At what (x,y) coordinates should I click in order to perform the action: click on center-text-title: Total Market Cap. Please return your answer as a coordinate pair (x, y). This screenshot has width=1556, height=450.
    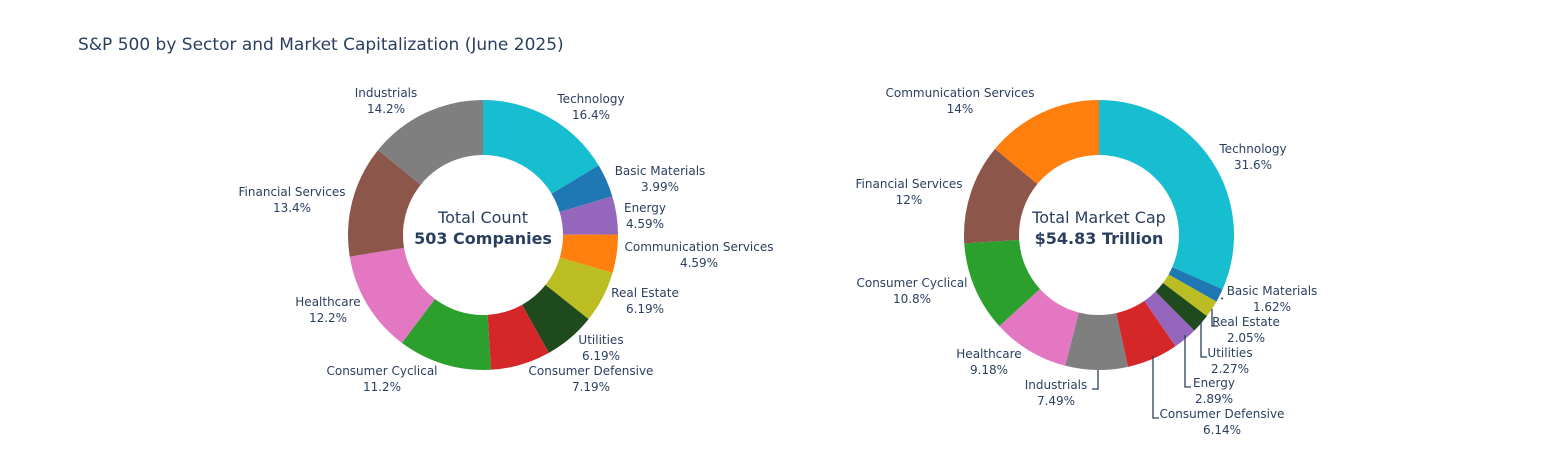
    Looking at the image, I should click on (1098, 217).